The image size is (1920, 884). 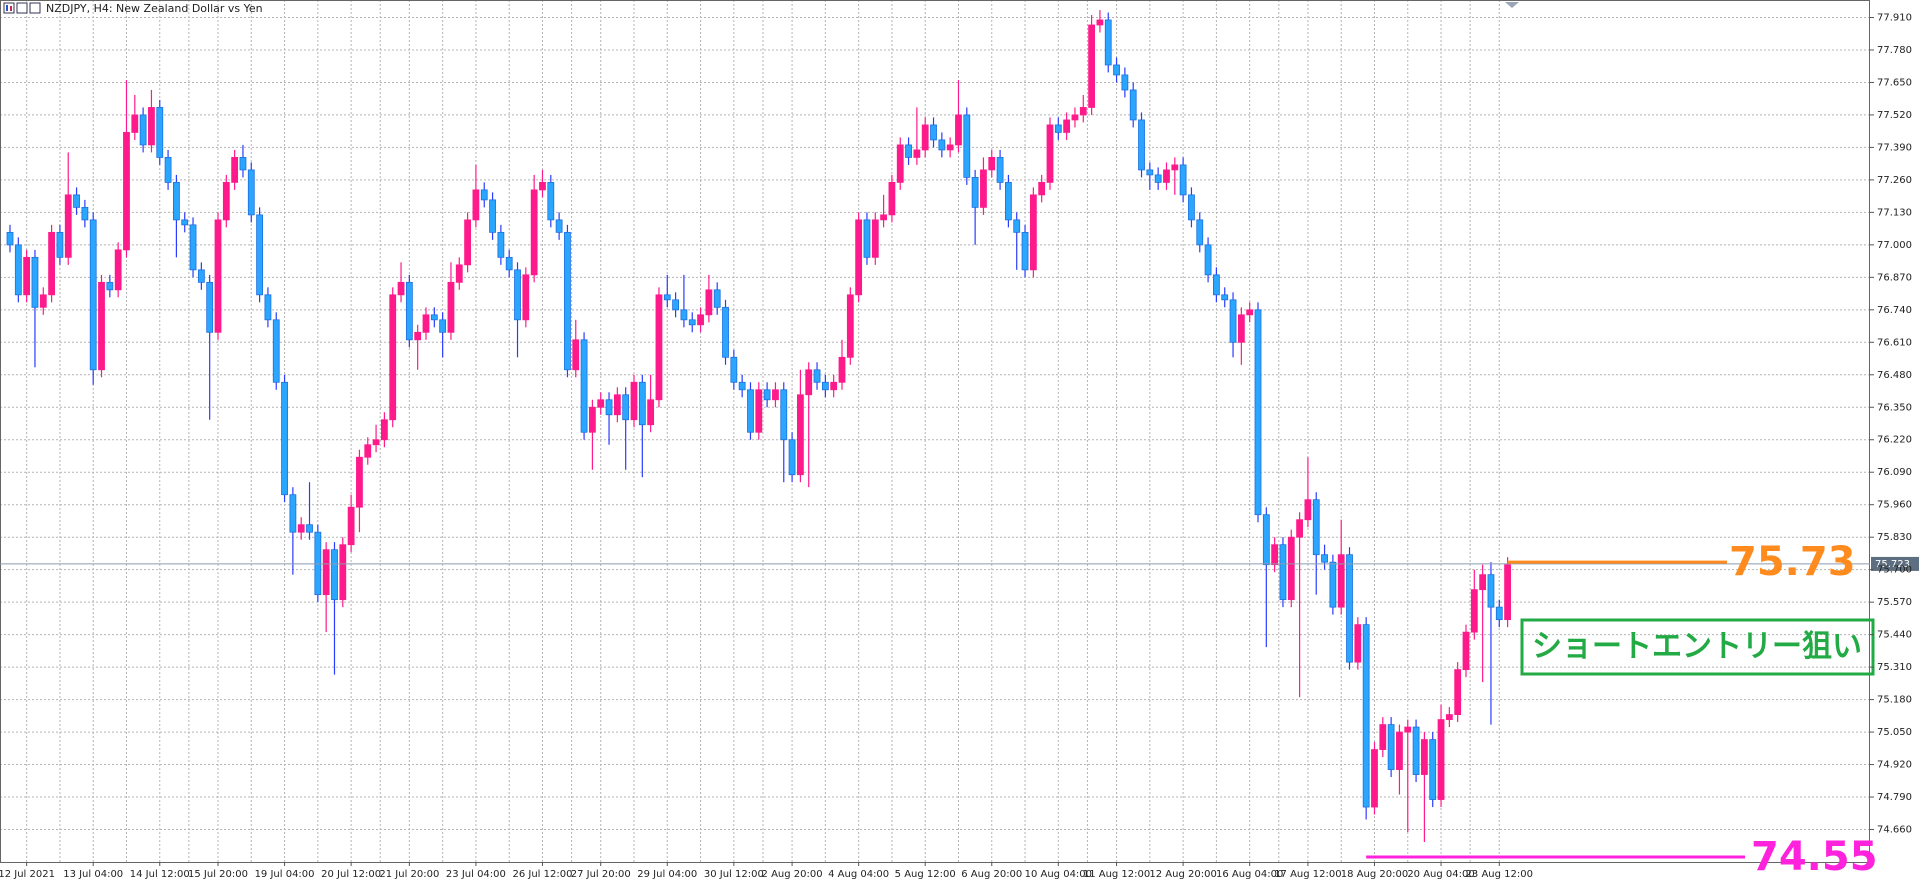 What do you see at coordinates (1894, 765) in the screenshot?
I see `y-tick-label: 74.920` at bounding box center [1894, 765].